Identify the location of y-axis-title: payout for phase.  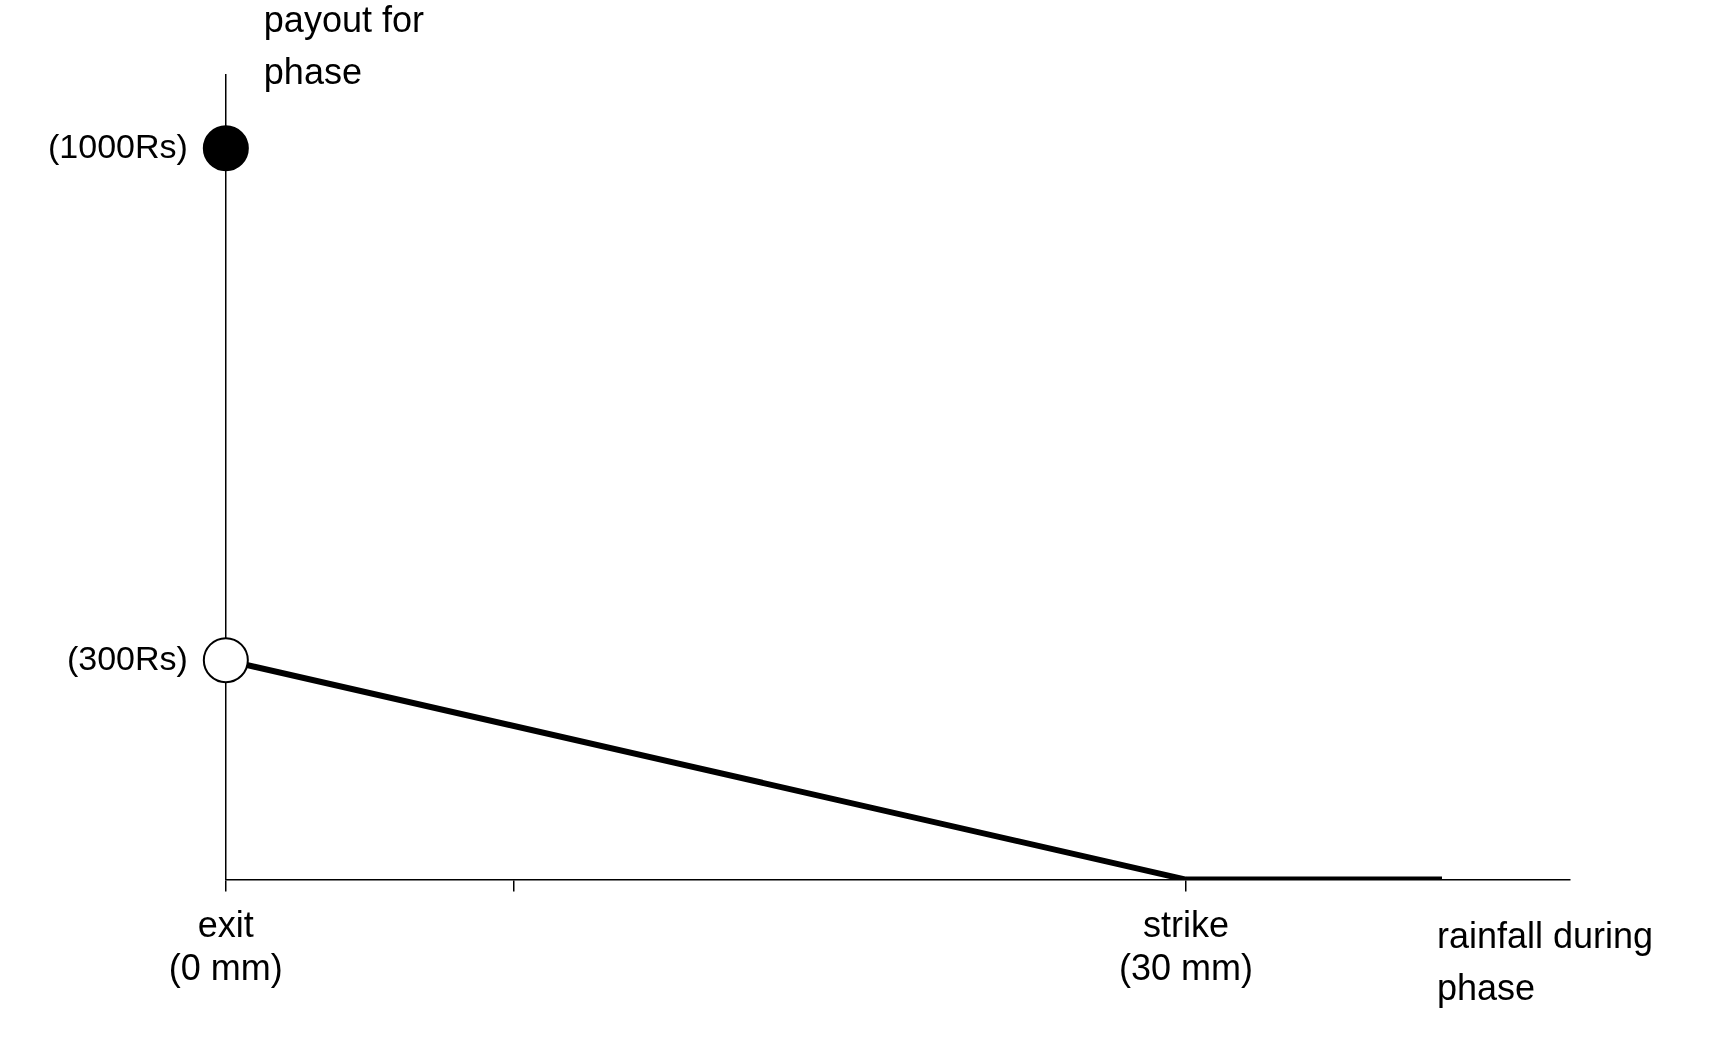
(343, 46).